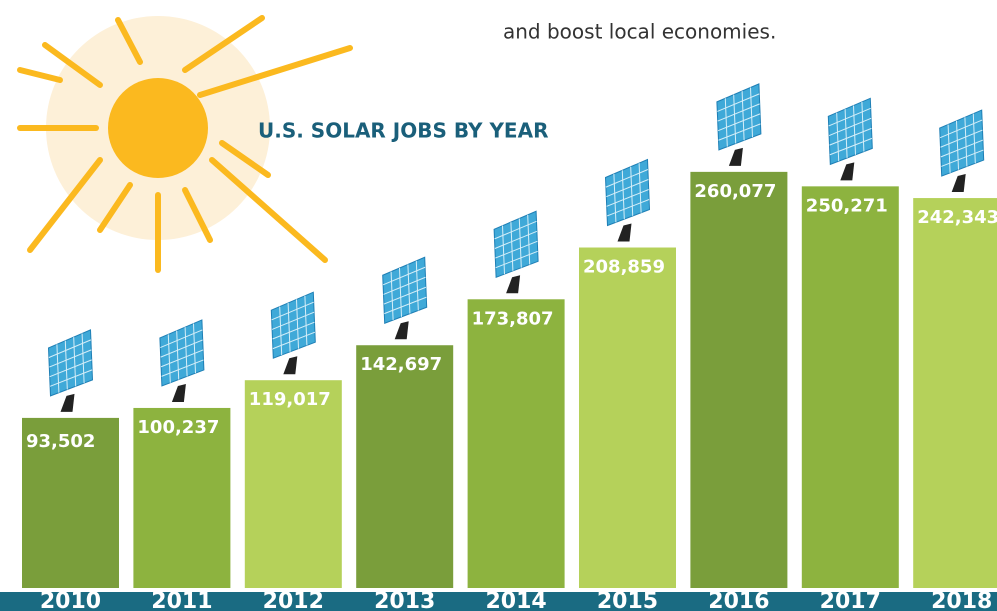 Image resolution: width=997 pixels, height=611 pixels. Describe the element at coordinates (738, 600) in the screenshot. I see `x-tick-label: 2016` at that location.